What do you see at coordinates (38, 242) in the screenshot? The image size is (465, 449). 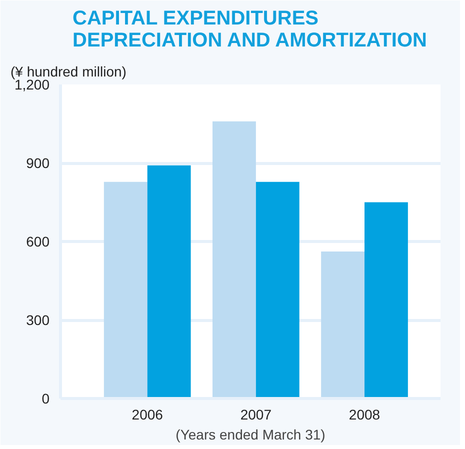 I see `y-tick-label: 600` at bounding box center [38, 242].